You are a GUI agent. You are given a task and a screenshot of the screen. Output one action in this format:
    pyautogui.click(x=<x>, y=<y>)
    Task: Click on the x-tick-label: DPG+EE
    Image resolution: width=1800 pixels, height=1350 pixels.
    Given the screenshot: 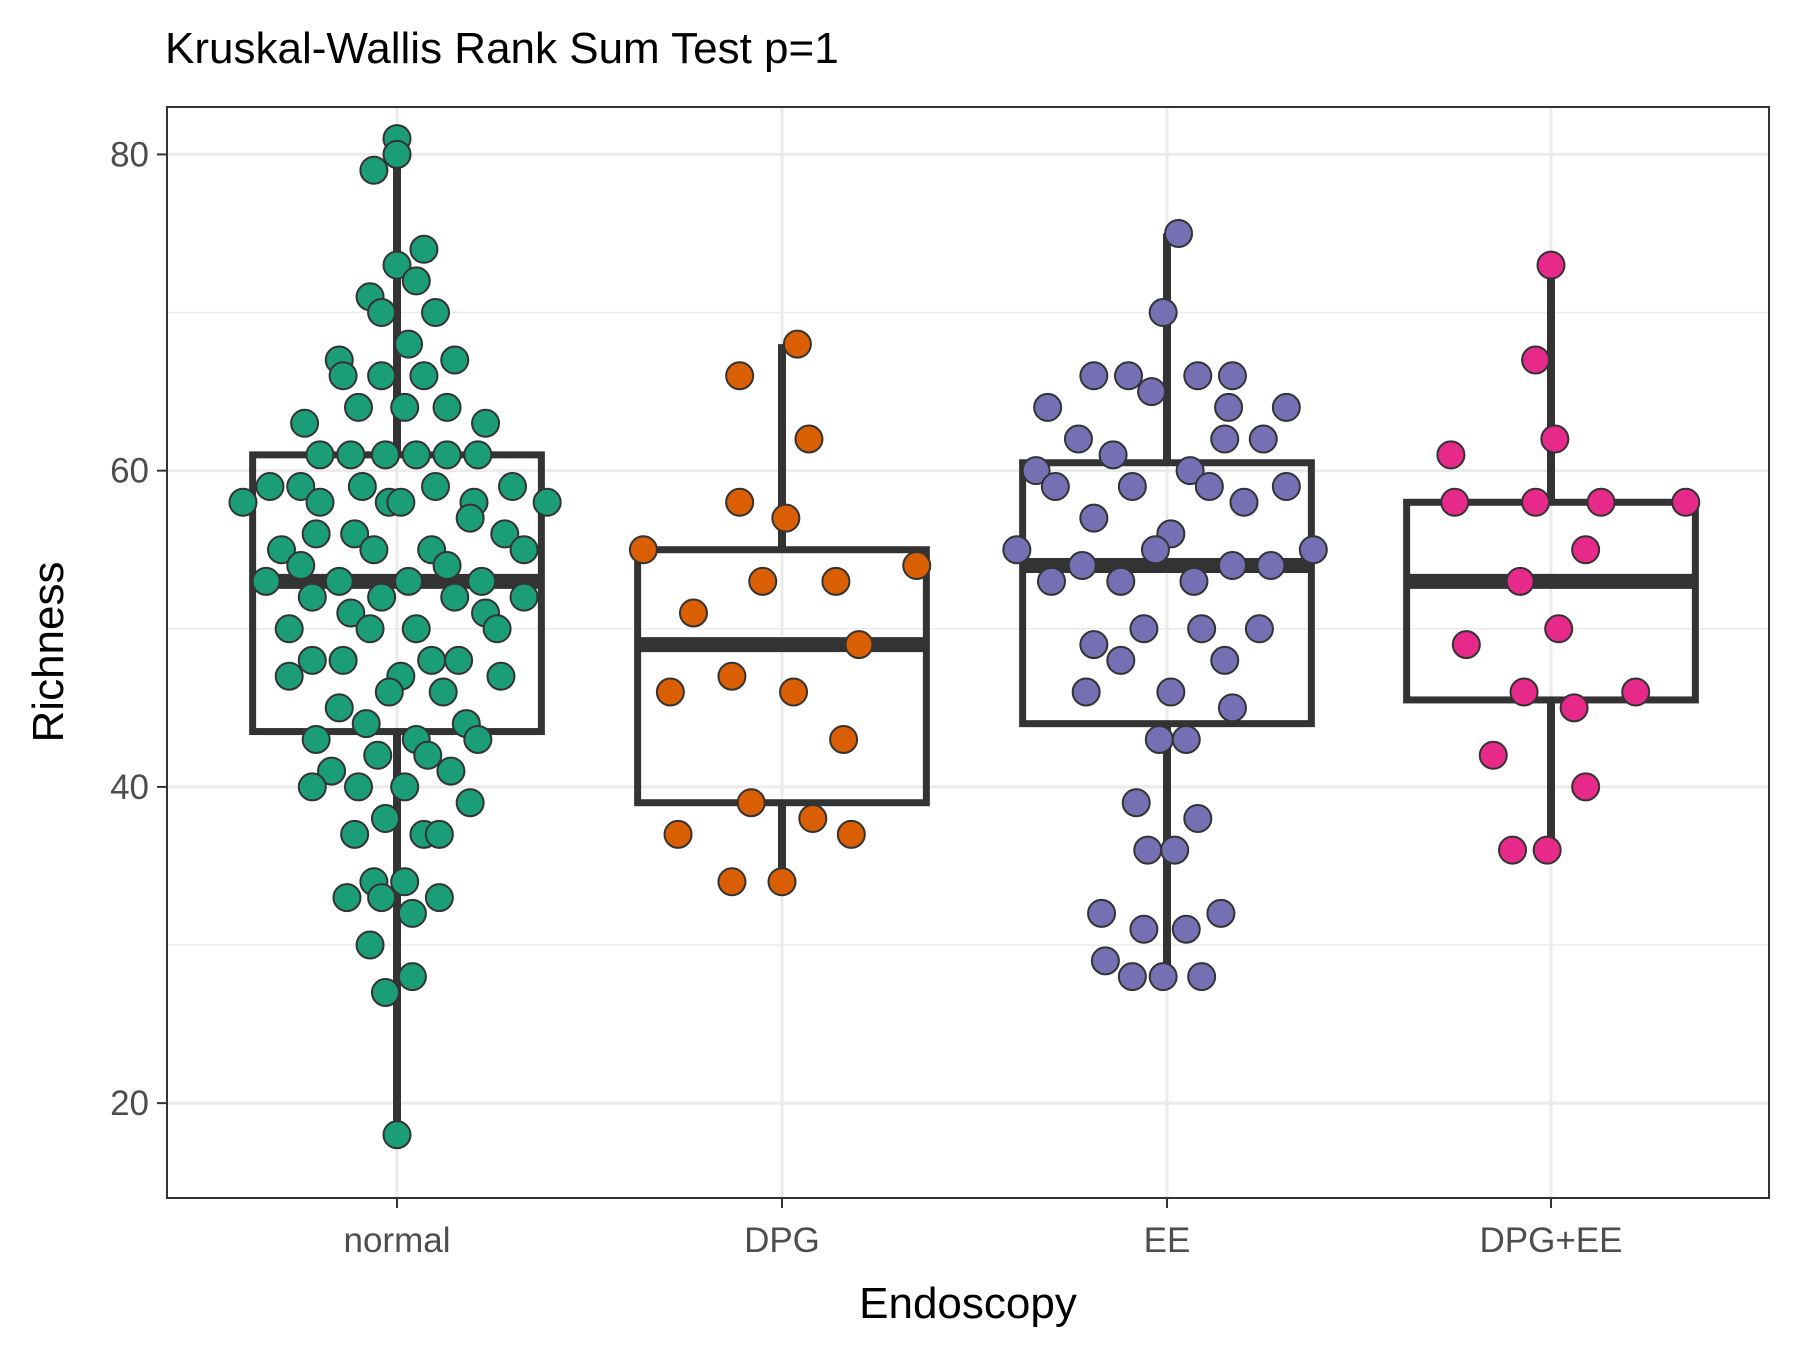 What is the action you would take?
    pyautogui.click(x=1551, y=1240)
    